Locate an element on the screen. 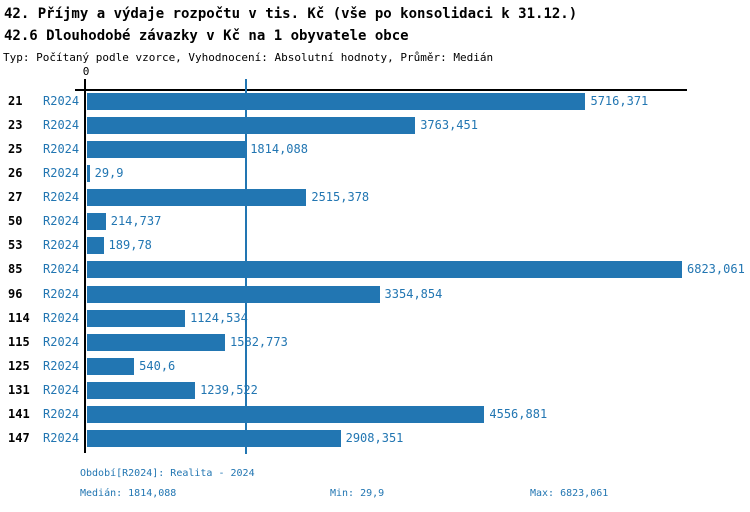  bar-value-label: 6823,061 is located at coordinates (716, 269).